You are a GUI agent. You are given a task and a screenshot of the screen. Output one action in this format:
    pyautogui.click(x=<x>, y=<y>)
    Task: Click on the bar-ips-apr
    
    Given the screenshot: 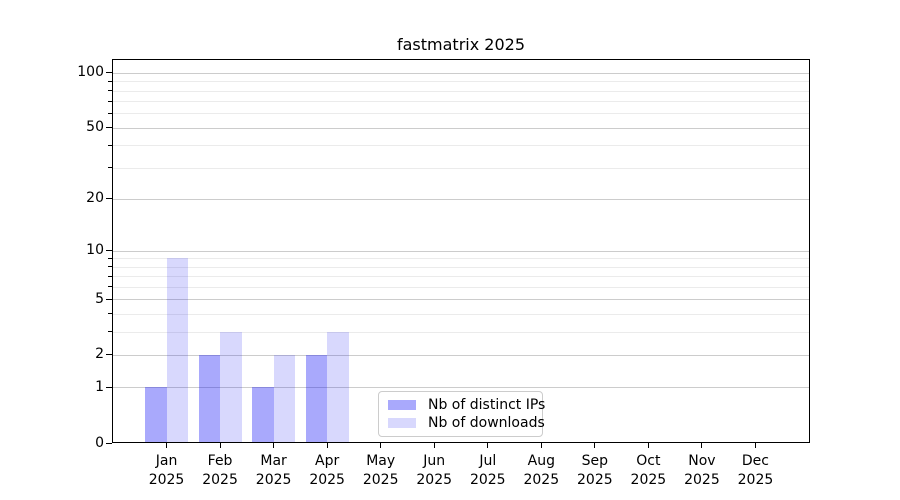 What is the action you would take?
    pyautogui.click(x=316, y=398)
    